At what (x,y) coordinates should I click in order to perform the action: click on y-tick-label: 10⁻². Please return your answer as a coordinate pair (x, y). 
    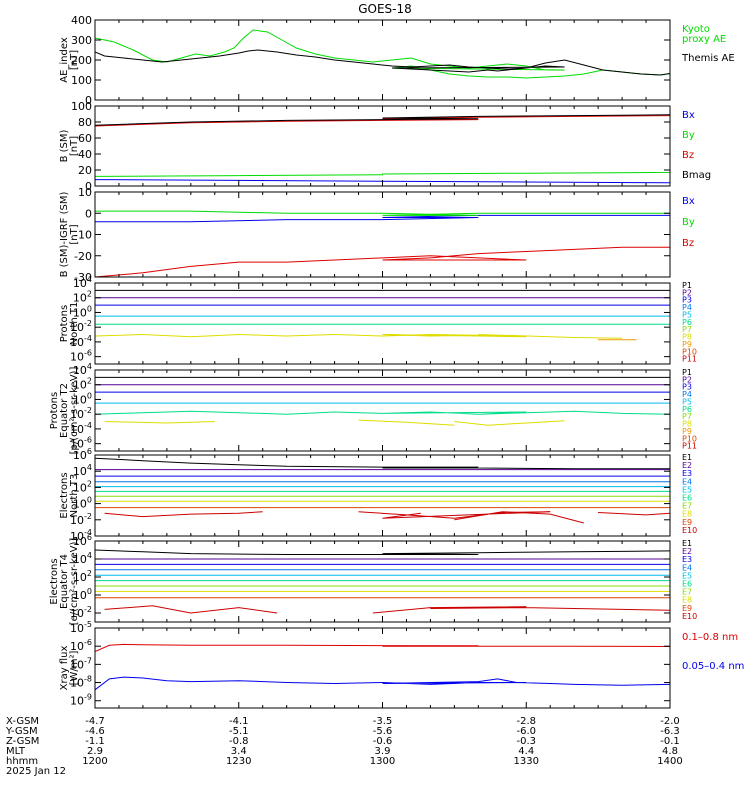
    Looking at the image, I should click on (81, 519).